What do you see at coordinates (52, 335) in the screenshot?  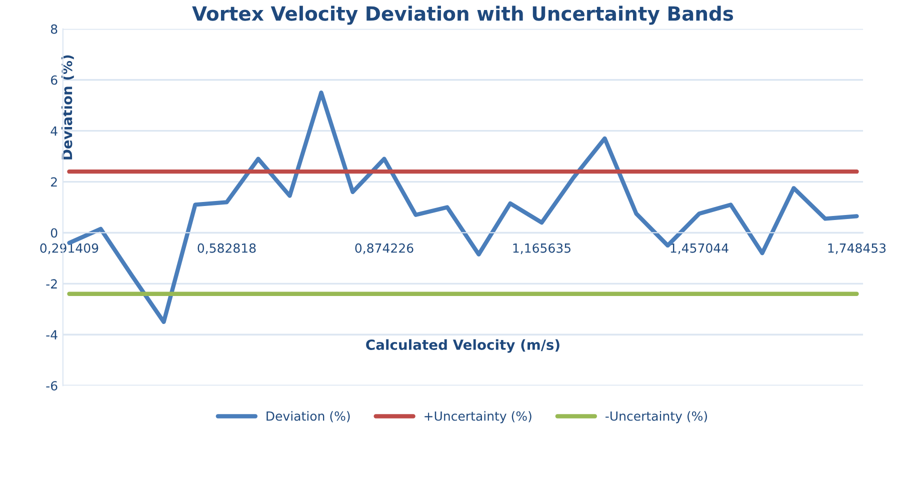 I see `y-tick-label: -4` at bounding box center [52, 335].